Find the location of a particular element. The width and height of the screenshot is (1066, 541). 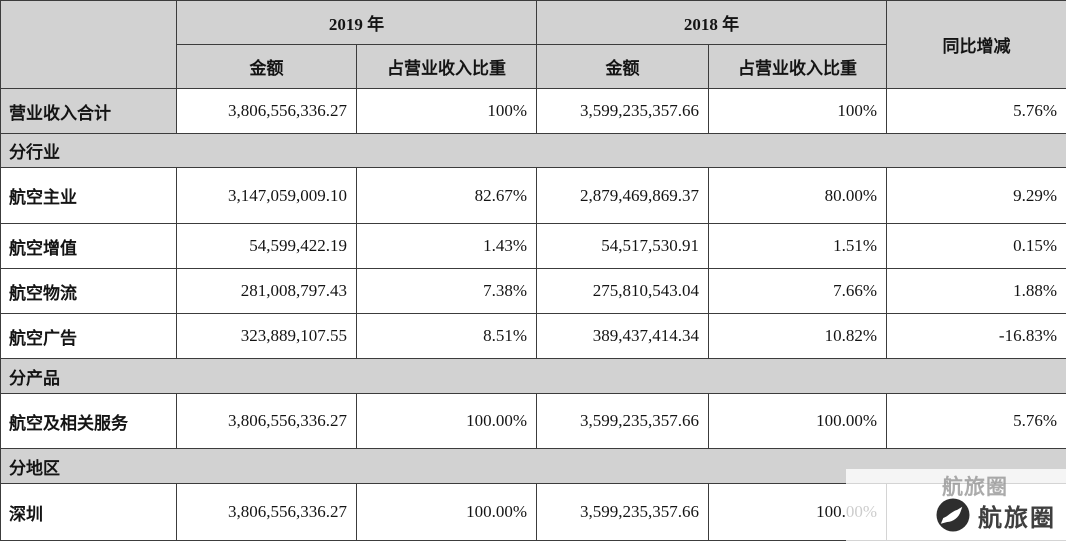

yoy-cell: 0.15% is located at coordinates (976, 246).